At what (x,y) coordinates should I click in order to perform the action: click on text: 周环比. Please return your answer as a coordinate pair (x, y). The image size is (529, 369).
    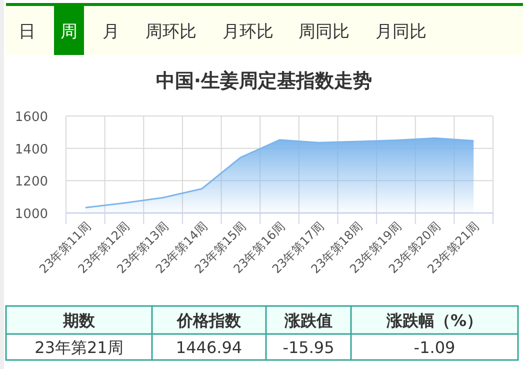
    Looking at the image, I should click on (171, 32).